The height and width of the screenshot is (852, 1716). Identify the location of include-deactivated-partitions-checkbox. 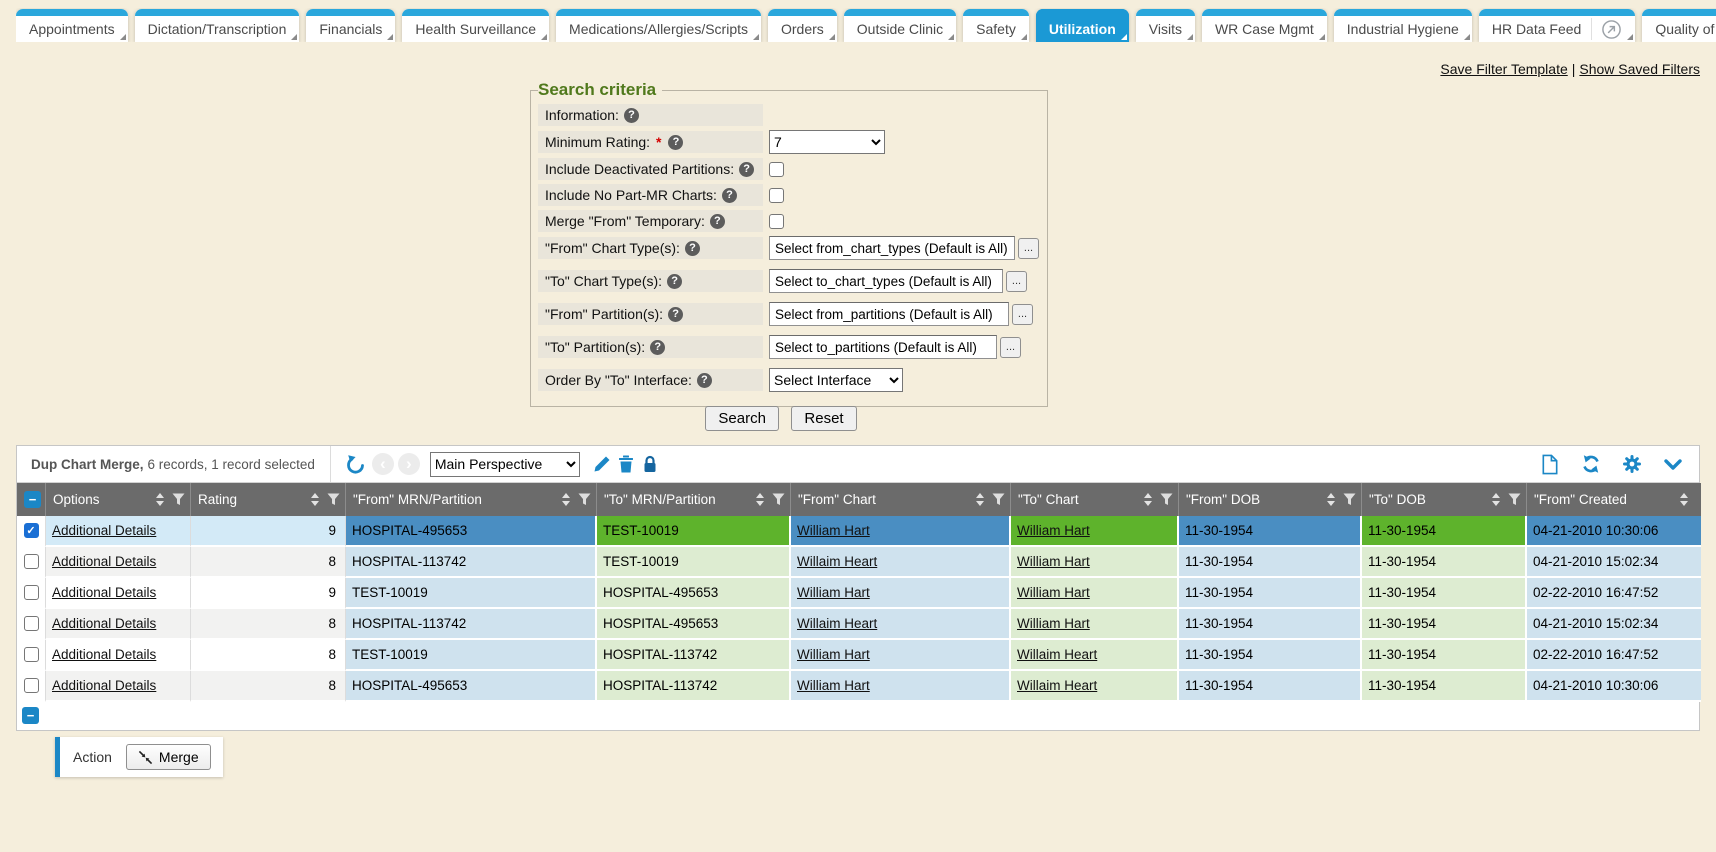
(776, 169).